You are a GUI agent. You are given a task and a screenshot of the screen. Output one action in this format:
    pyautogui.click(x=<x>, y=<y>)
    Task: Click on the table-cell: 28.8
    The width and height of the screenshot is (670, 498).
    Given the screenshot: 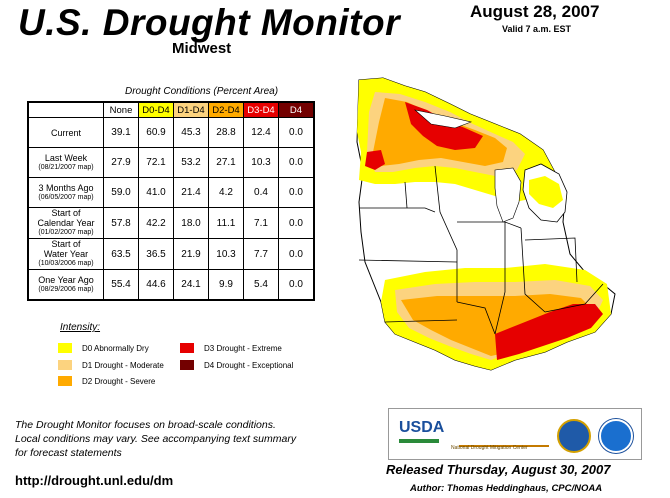 What is the action you would take?
    pyautogui.click(x=226, y=132)
    